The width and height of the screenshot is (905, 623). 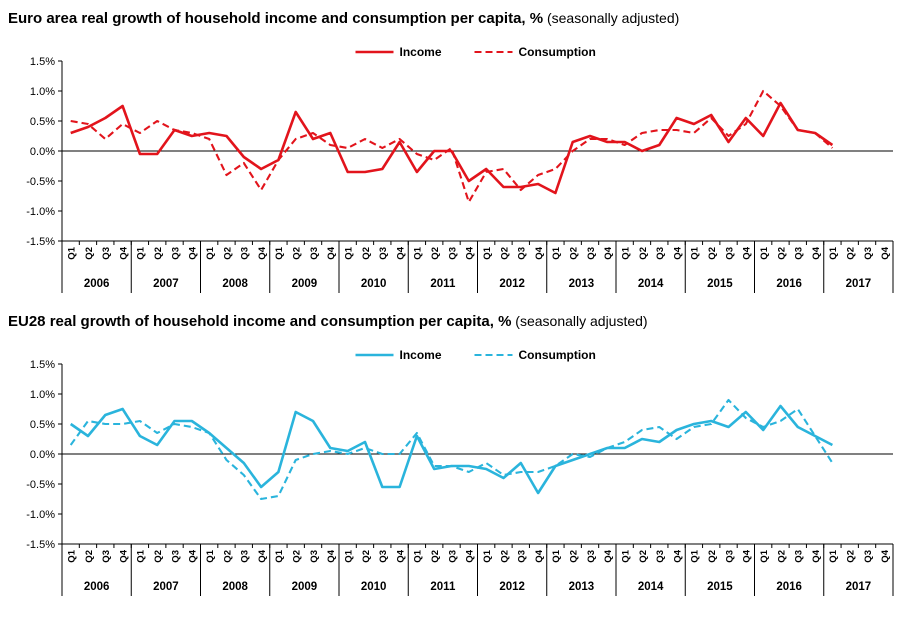 What do you see at coordinates (789, 284) in the screenshot?
I see `year-label: 2016` at bounding box center [789, 284].